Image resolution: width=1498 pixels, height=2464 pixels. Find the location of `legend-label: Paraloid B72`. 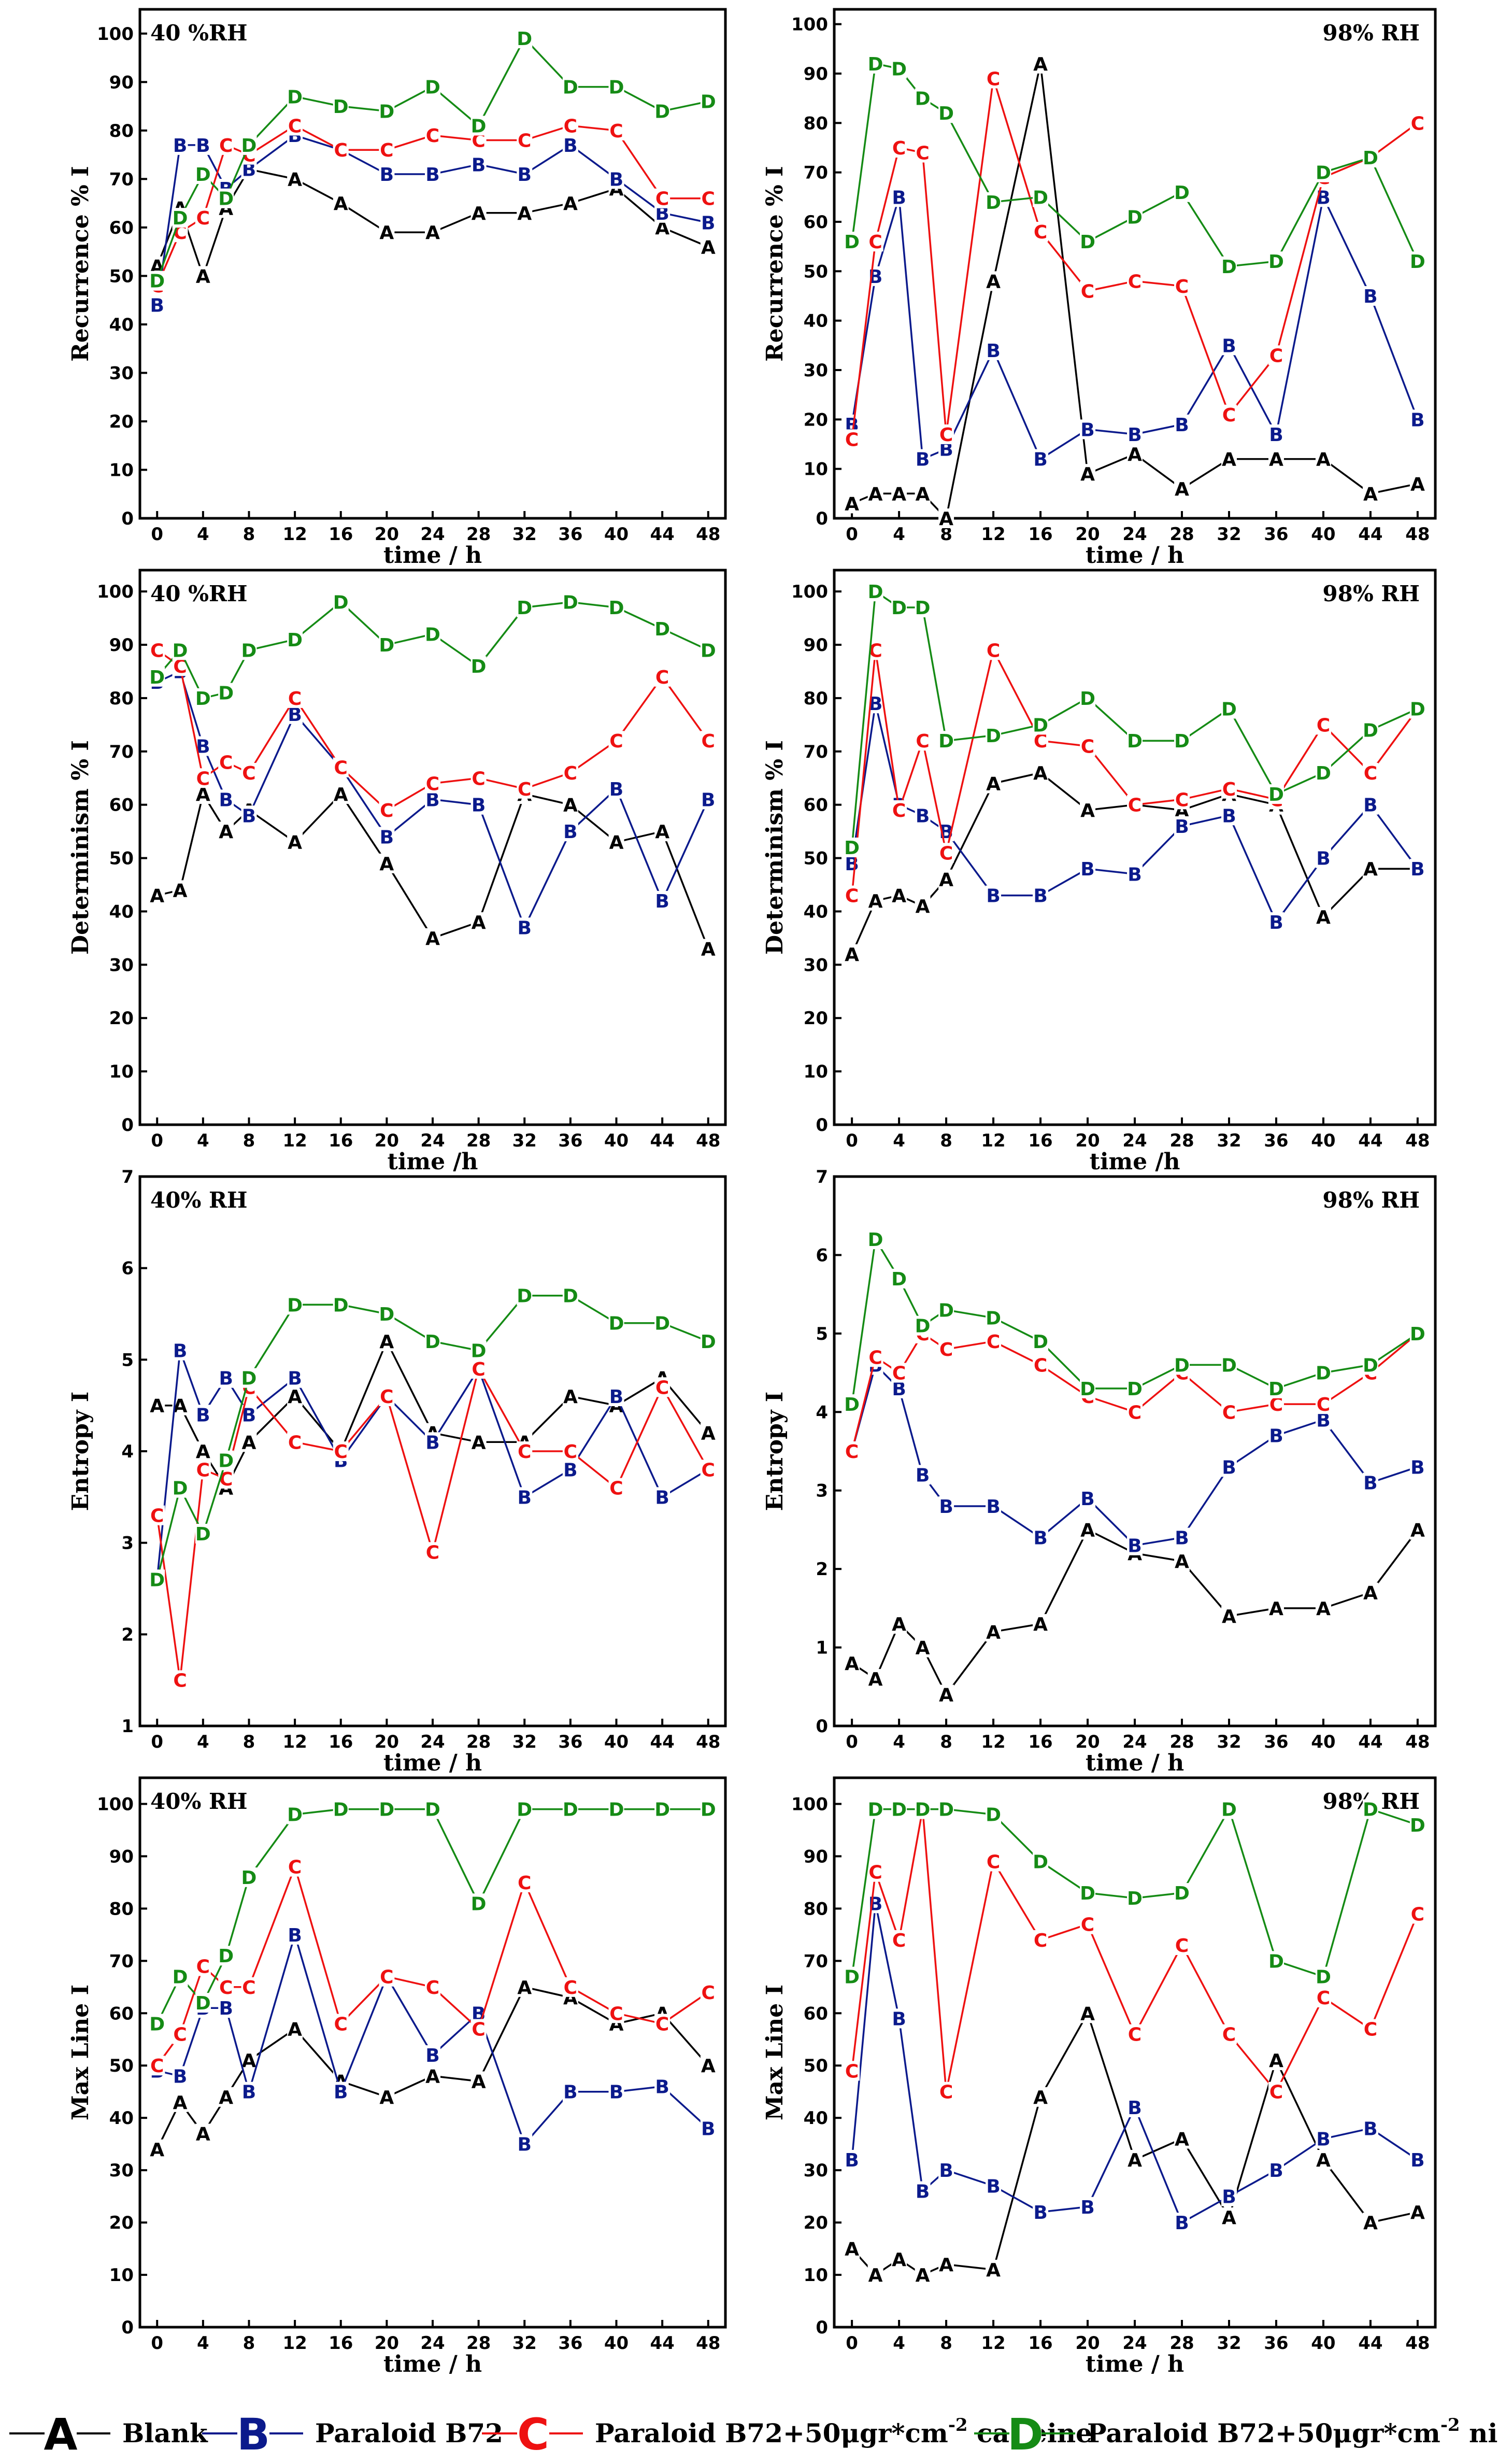

legend-label: Paraloid B72 is located at coordinates (409, 2433).